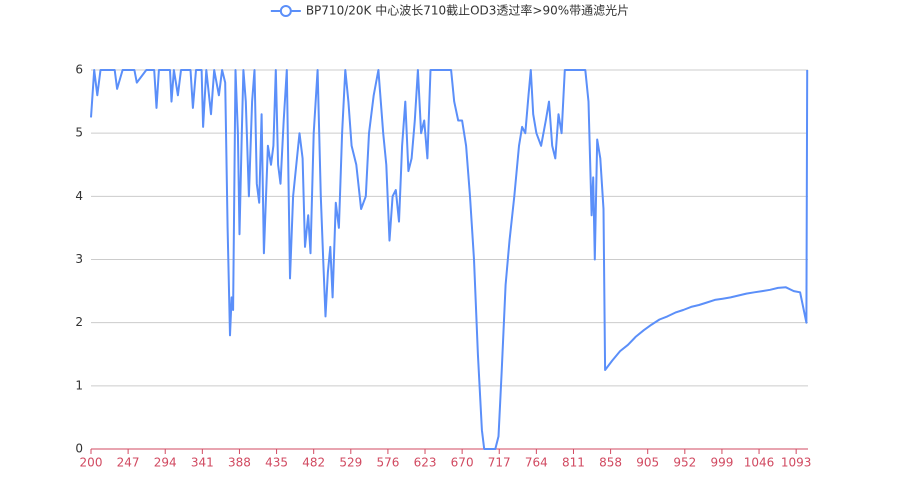 The width and height of the screenshot is (900, 500). Describe the element at coordinates (462, 463) in the screenshot. I see `x-tick-label: 670` at that location.